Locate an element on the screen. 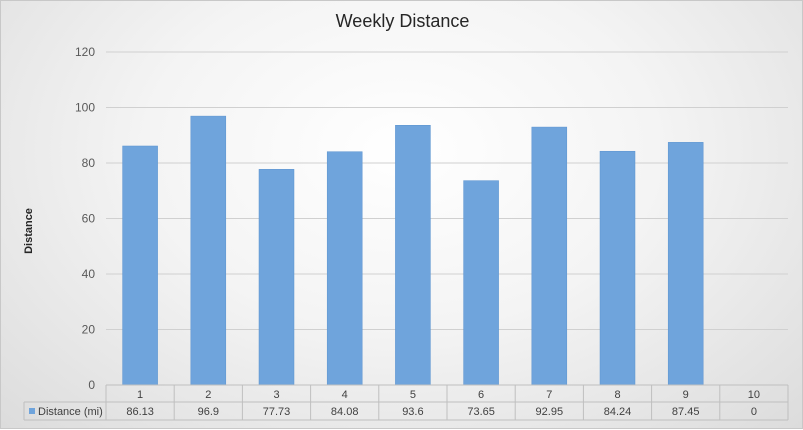  data-table-value: 73.65 is located at coordinates (481, 412).